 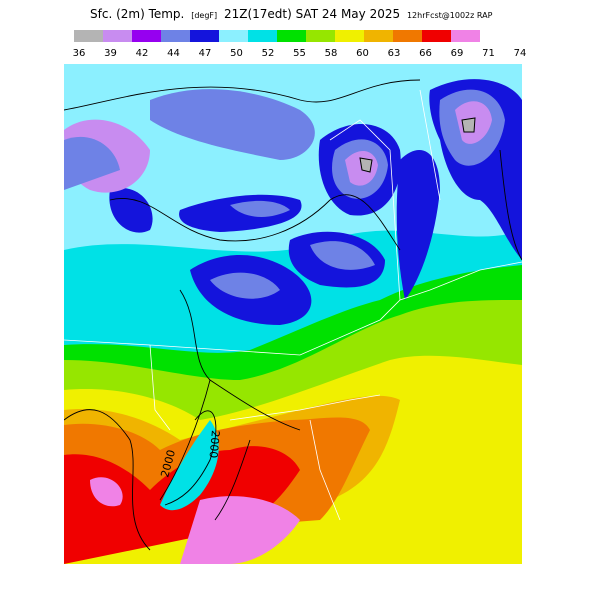 What do you see at coordinates (137, 14) in the screenshot?
I see `title-main: Sfc. (2m) Temp.` at bounding box center [137, 14].